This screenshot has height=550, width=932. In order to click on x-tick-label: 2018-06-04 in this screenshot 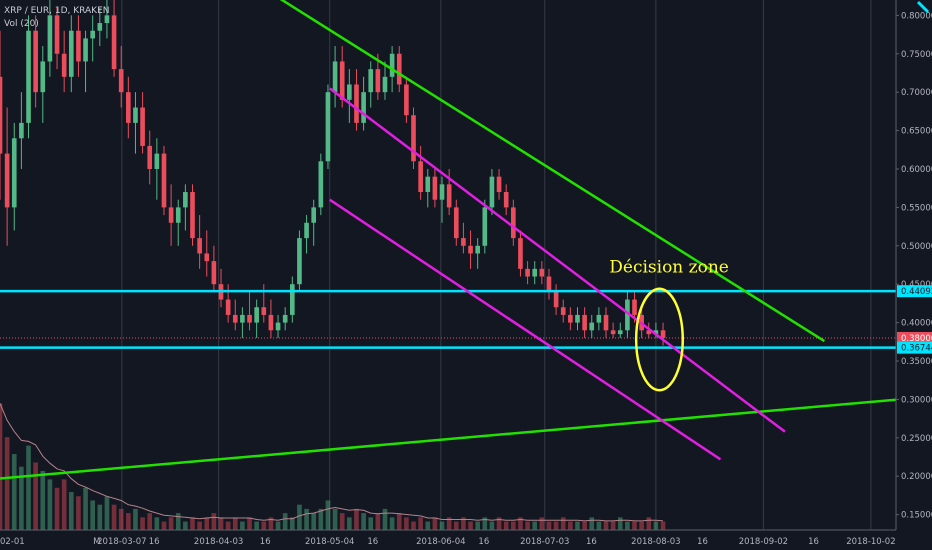, I will do `click(440, 542)`.